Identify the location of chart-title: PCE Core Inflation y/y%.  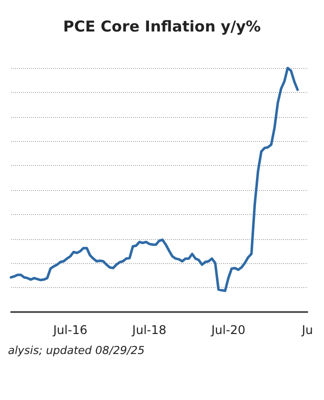
(162, 27).